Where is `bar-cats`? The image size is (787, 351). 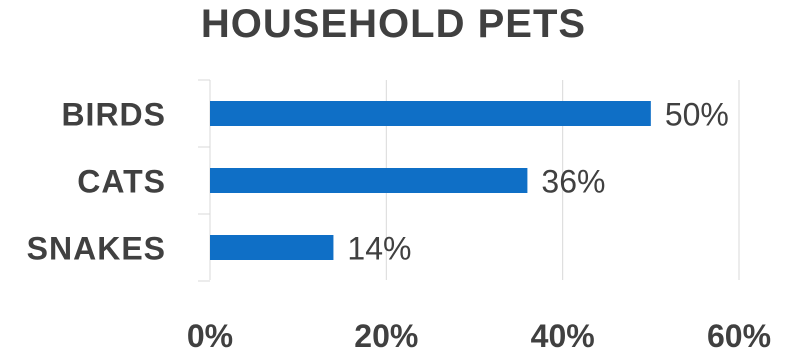 bar-cats is located at coordinates (369, 180).